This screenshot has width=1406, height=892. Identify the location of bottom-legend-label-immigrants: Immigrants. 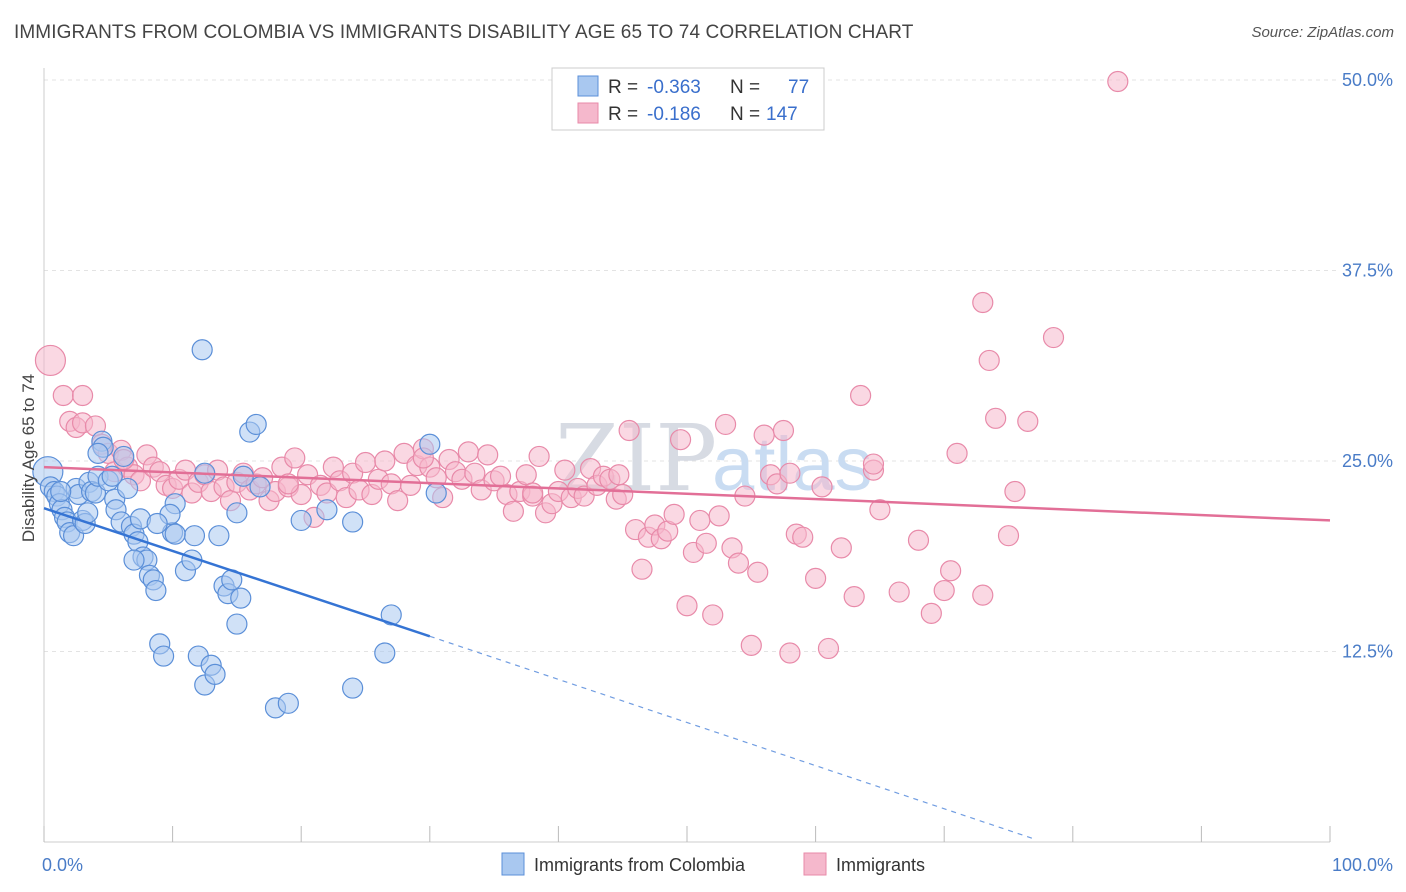
(880, 865).